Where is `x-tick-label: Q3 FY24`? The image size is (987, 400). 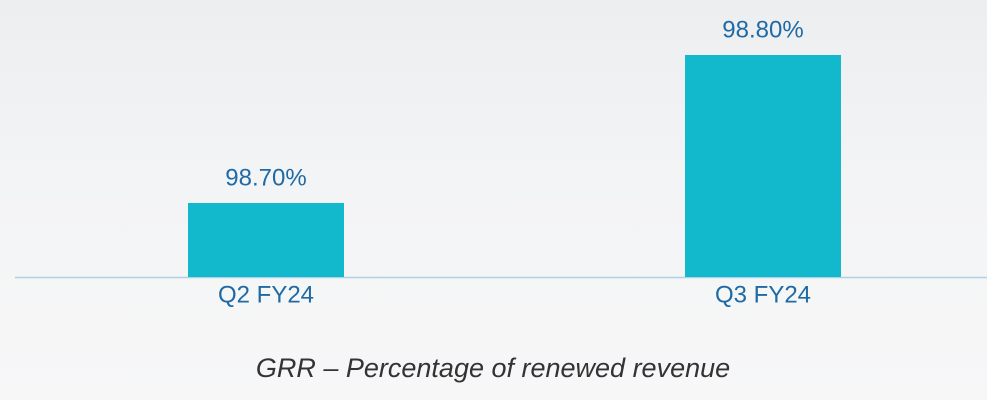 x-tick-label: Q3 FY24 is located at coordinates (763, 294).